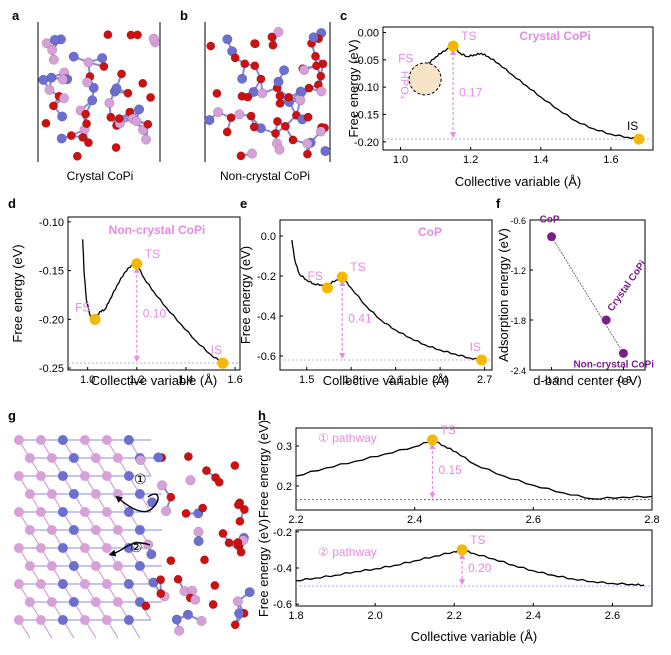 Image resolution: width=671 pixels, height=655 pixels. I want to click on x-tick-label: 1.5, so click(306, 380).